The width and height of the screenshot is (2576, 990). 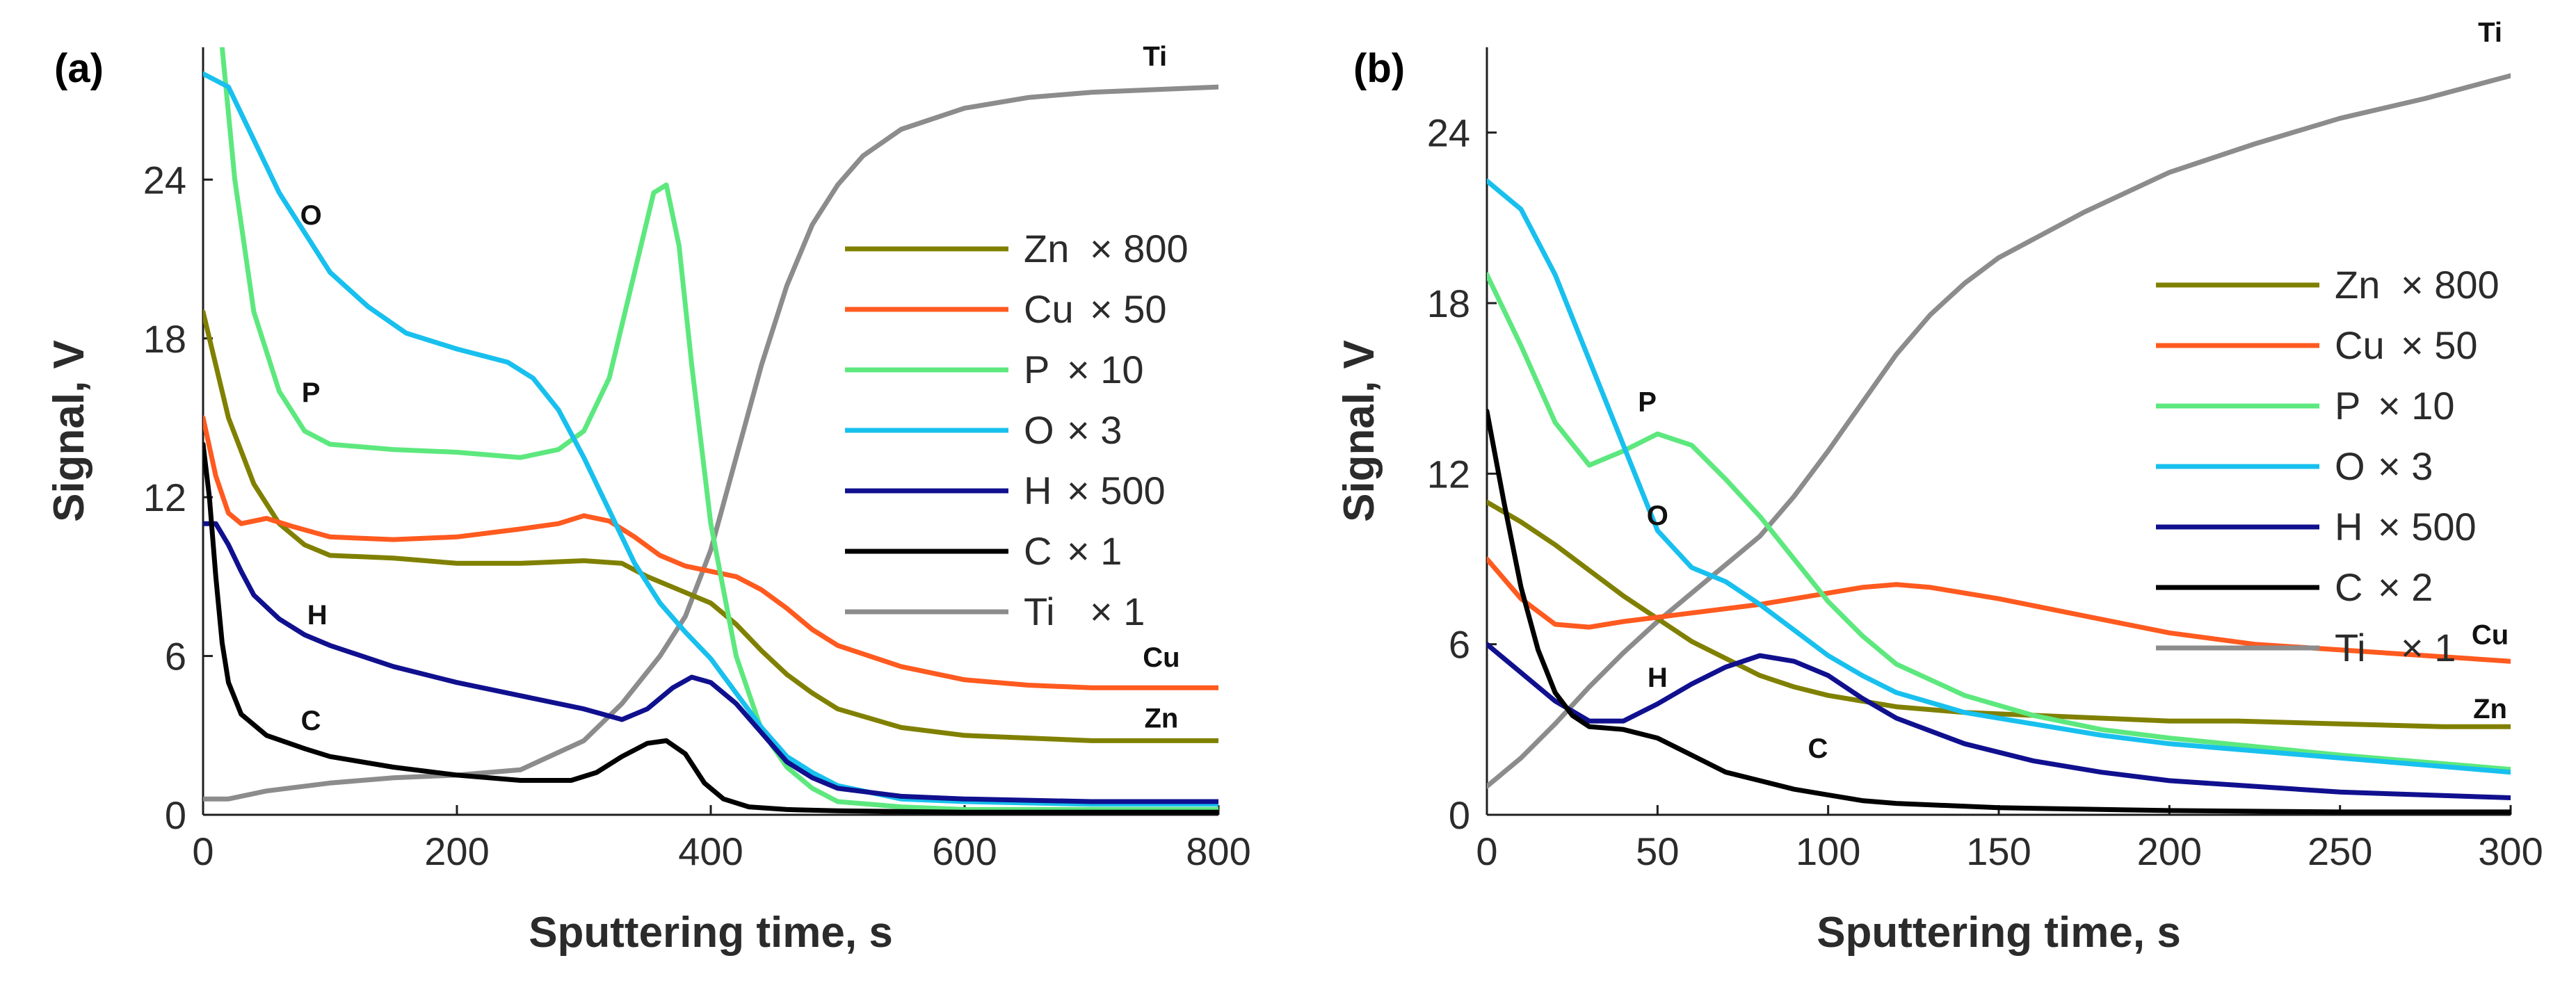 I want to click on panel-a-y-tick-label: 18, so click(x=164, y=339).